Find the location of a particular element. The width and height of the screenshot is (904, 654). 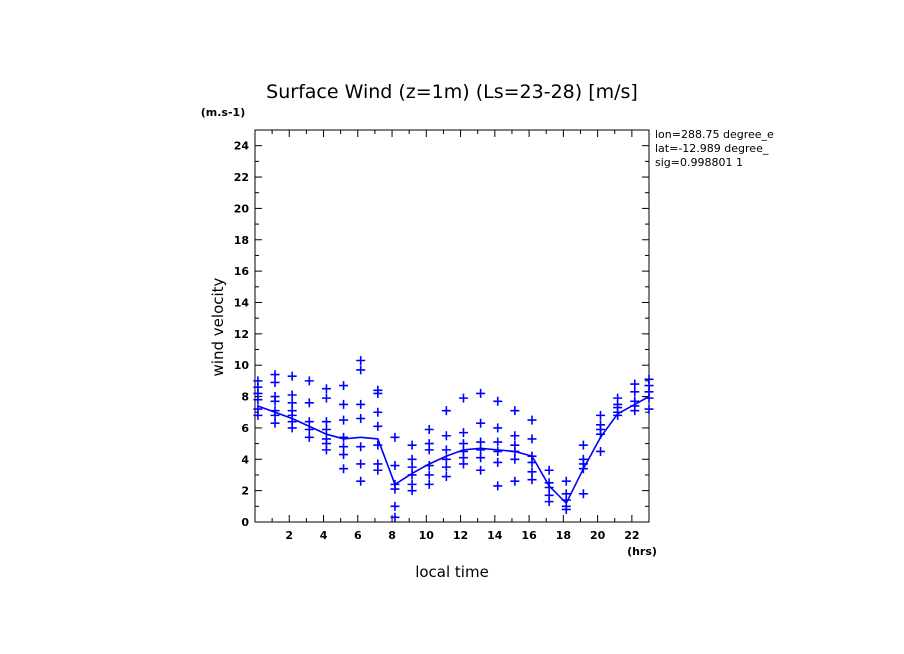

x-tick-label: 16 is located at coordinates (529, 535).